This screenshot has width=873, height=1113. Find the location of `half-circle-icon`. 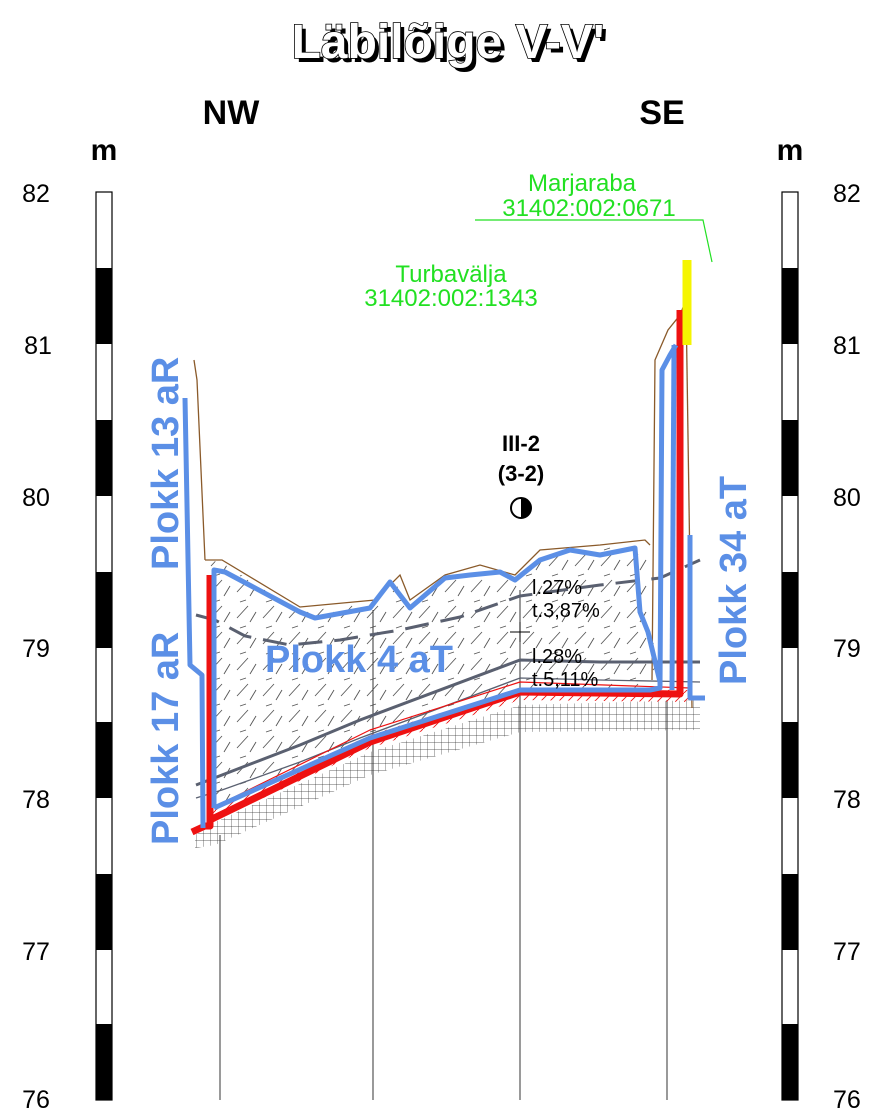

half-circle-icon is located at coordinates (521, 508).